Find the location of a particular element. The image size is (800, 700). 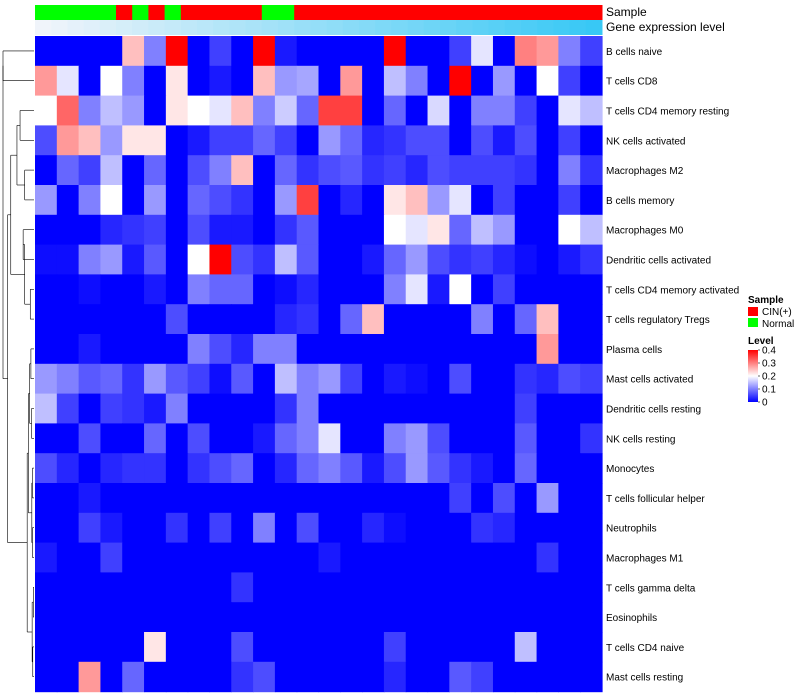

legend-label-cin: CIN(+) is located at coordinates (777, 312).